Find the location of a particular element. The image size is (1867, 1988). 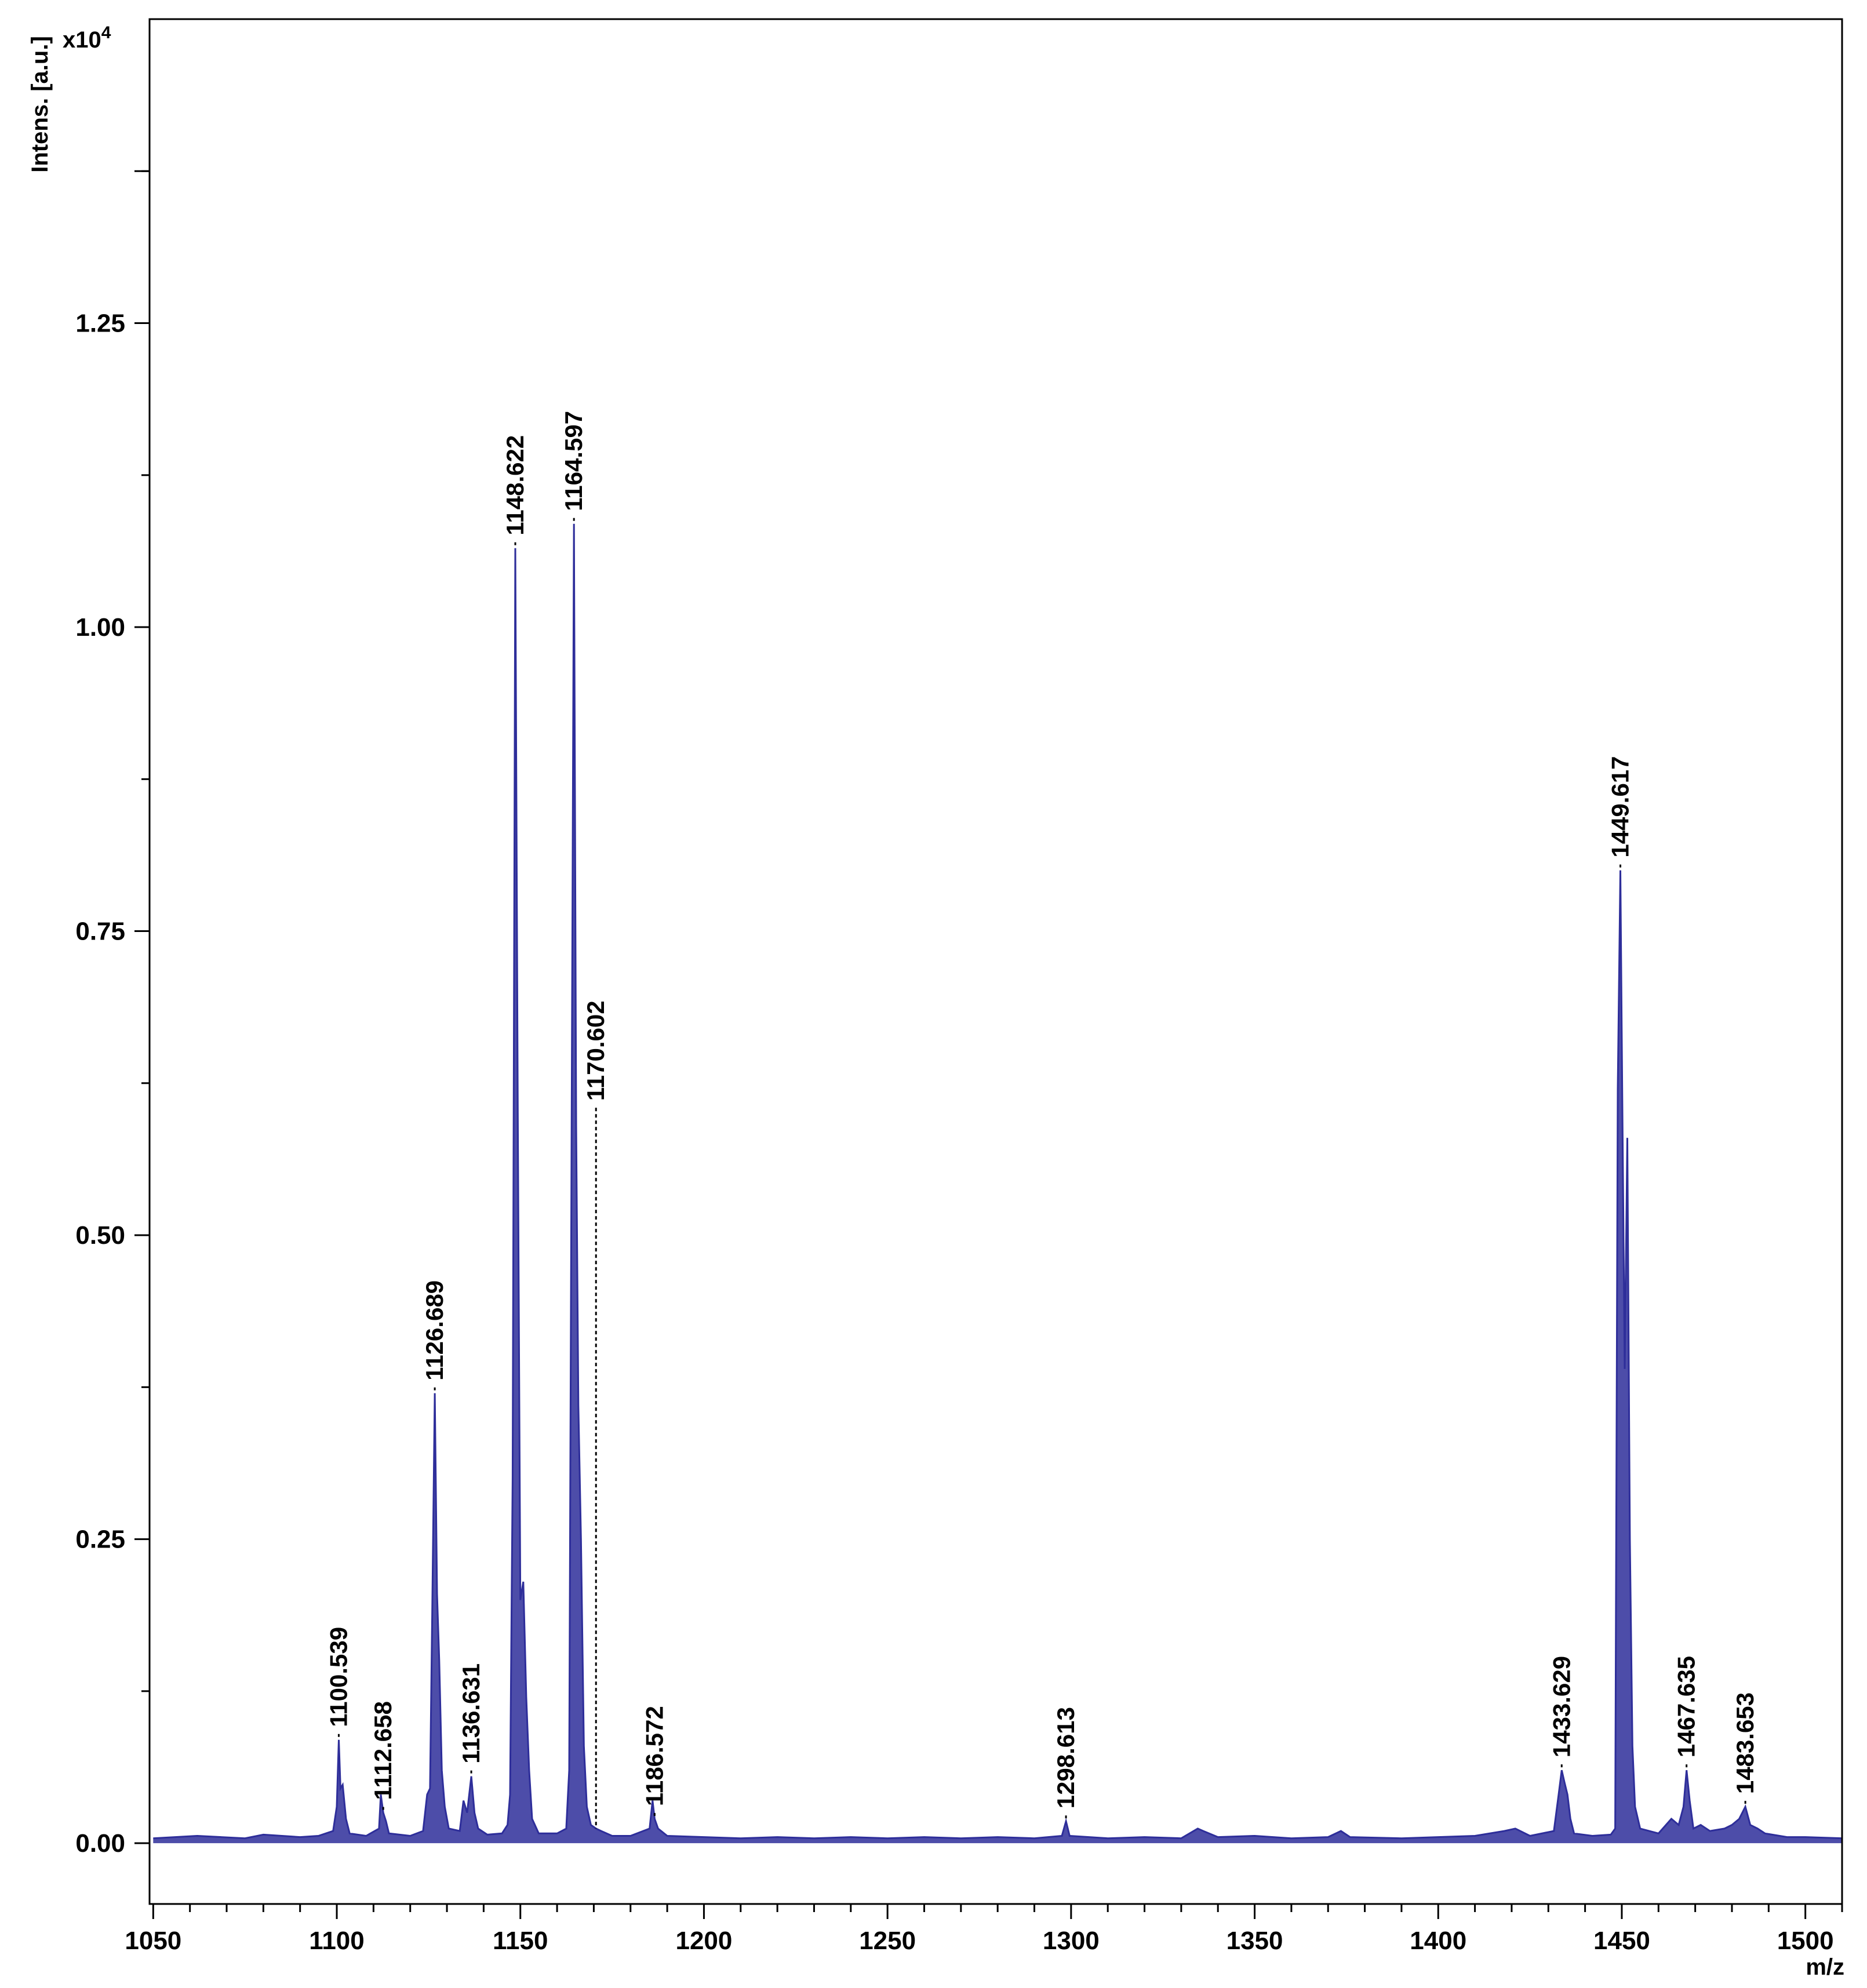

peak-label: 1148.622 is located at coordinates (515, 485).